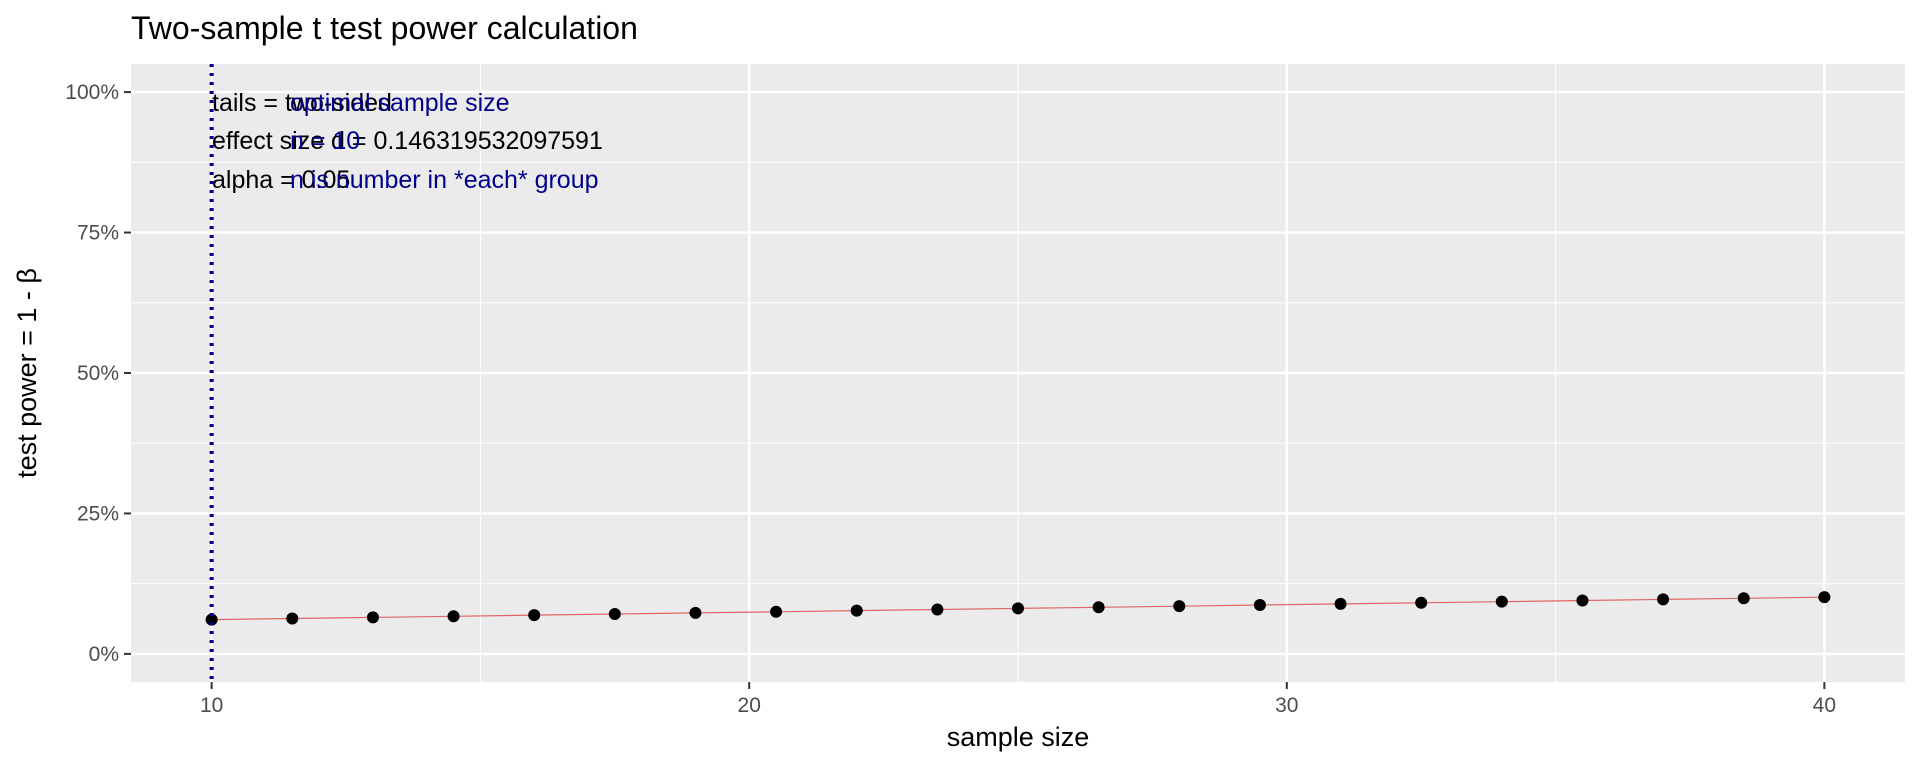  I want to click on y-tick-label: 50%, so click(98, 373).